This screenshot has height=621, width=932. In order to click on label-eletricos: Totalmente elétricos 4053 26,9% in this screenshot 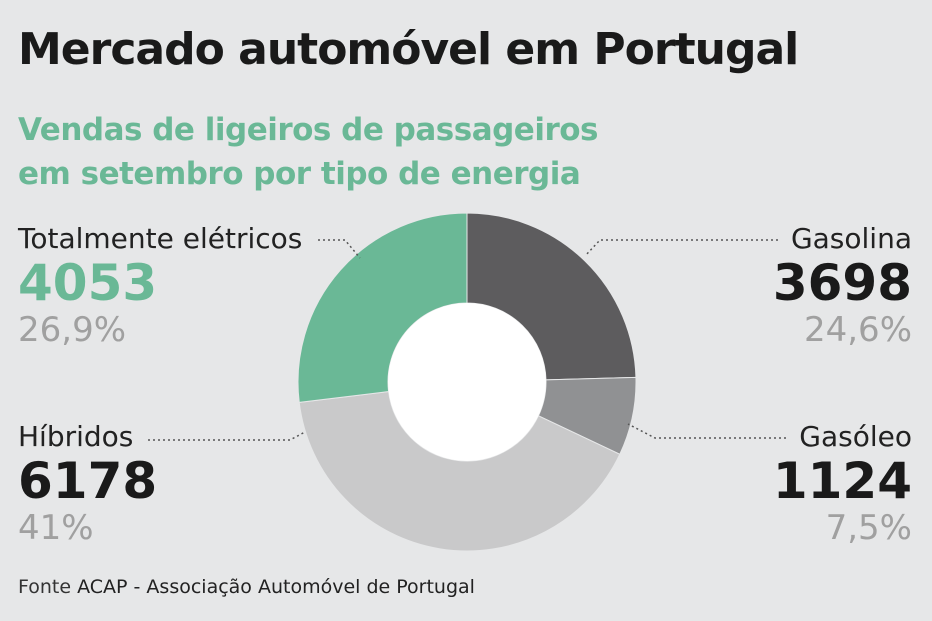, I will do `click(160, 286)`.